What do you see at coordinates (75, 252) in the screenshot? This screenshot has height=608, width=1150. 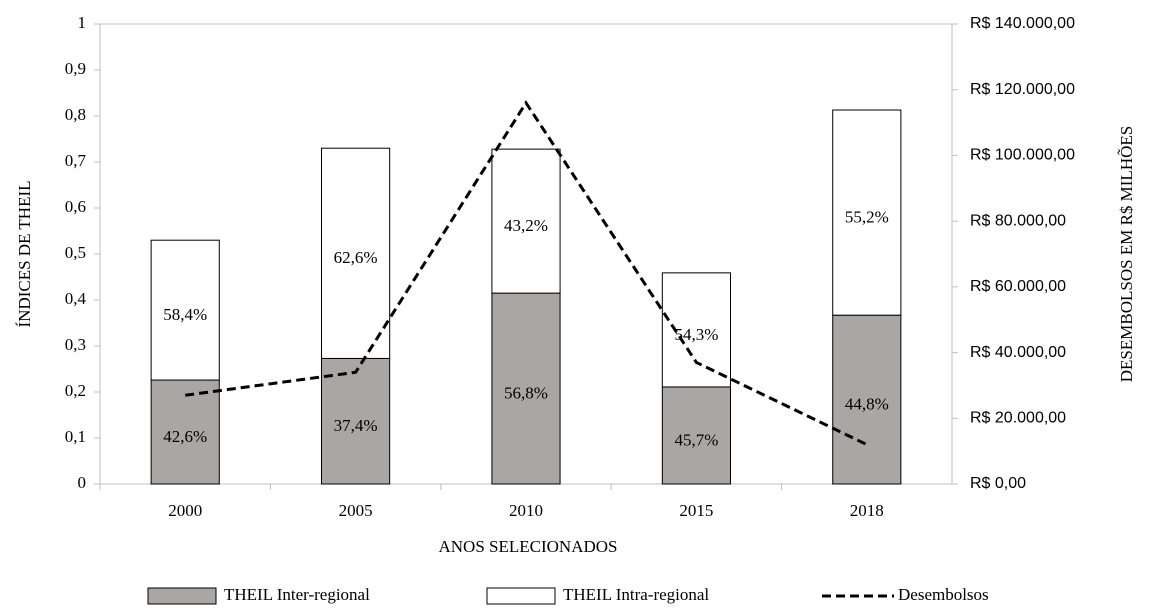 I see `y-tick-label: 0,5` at bounding box center [75, 252].